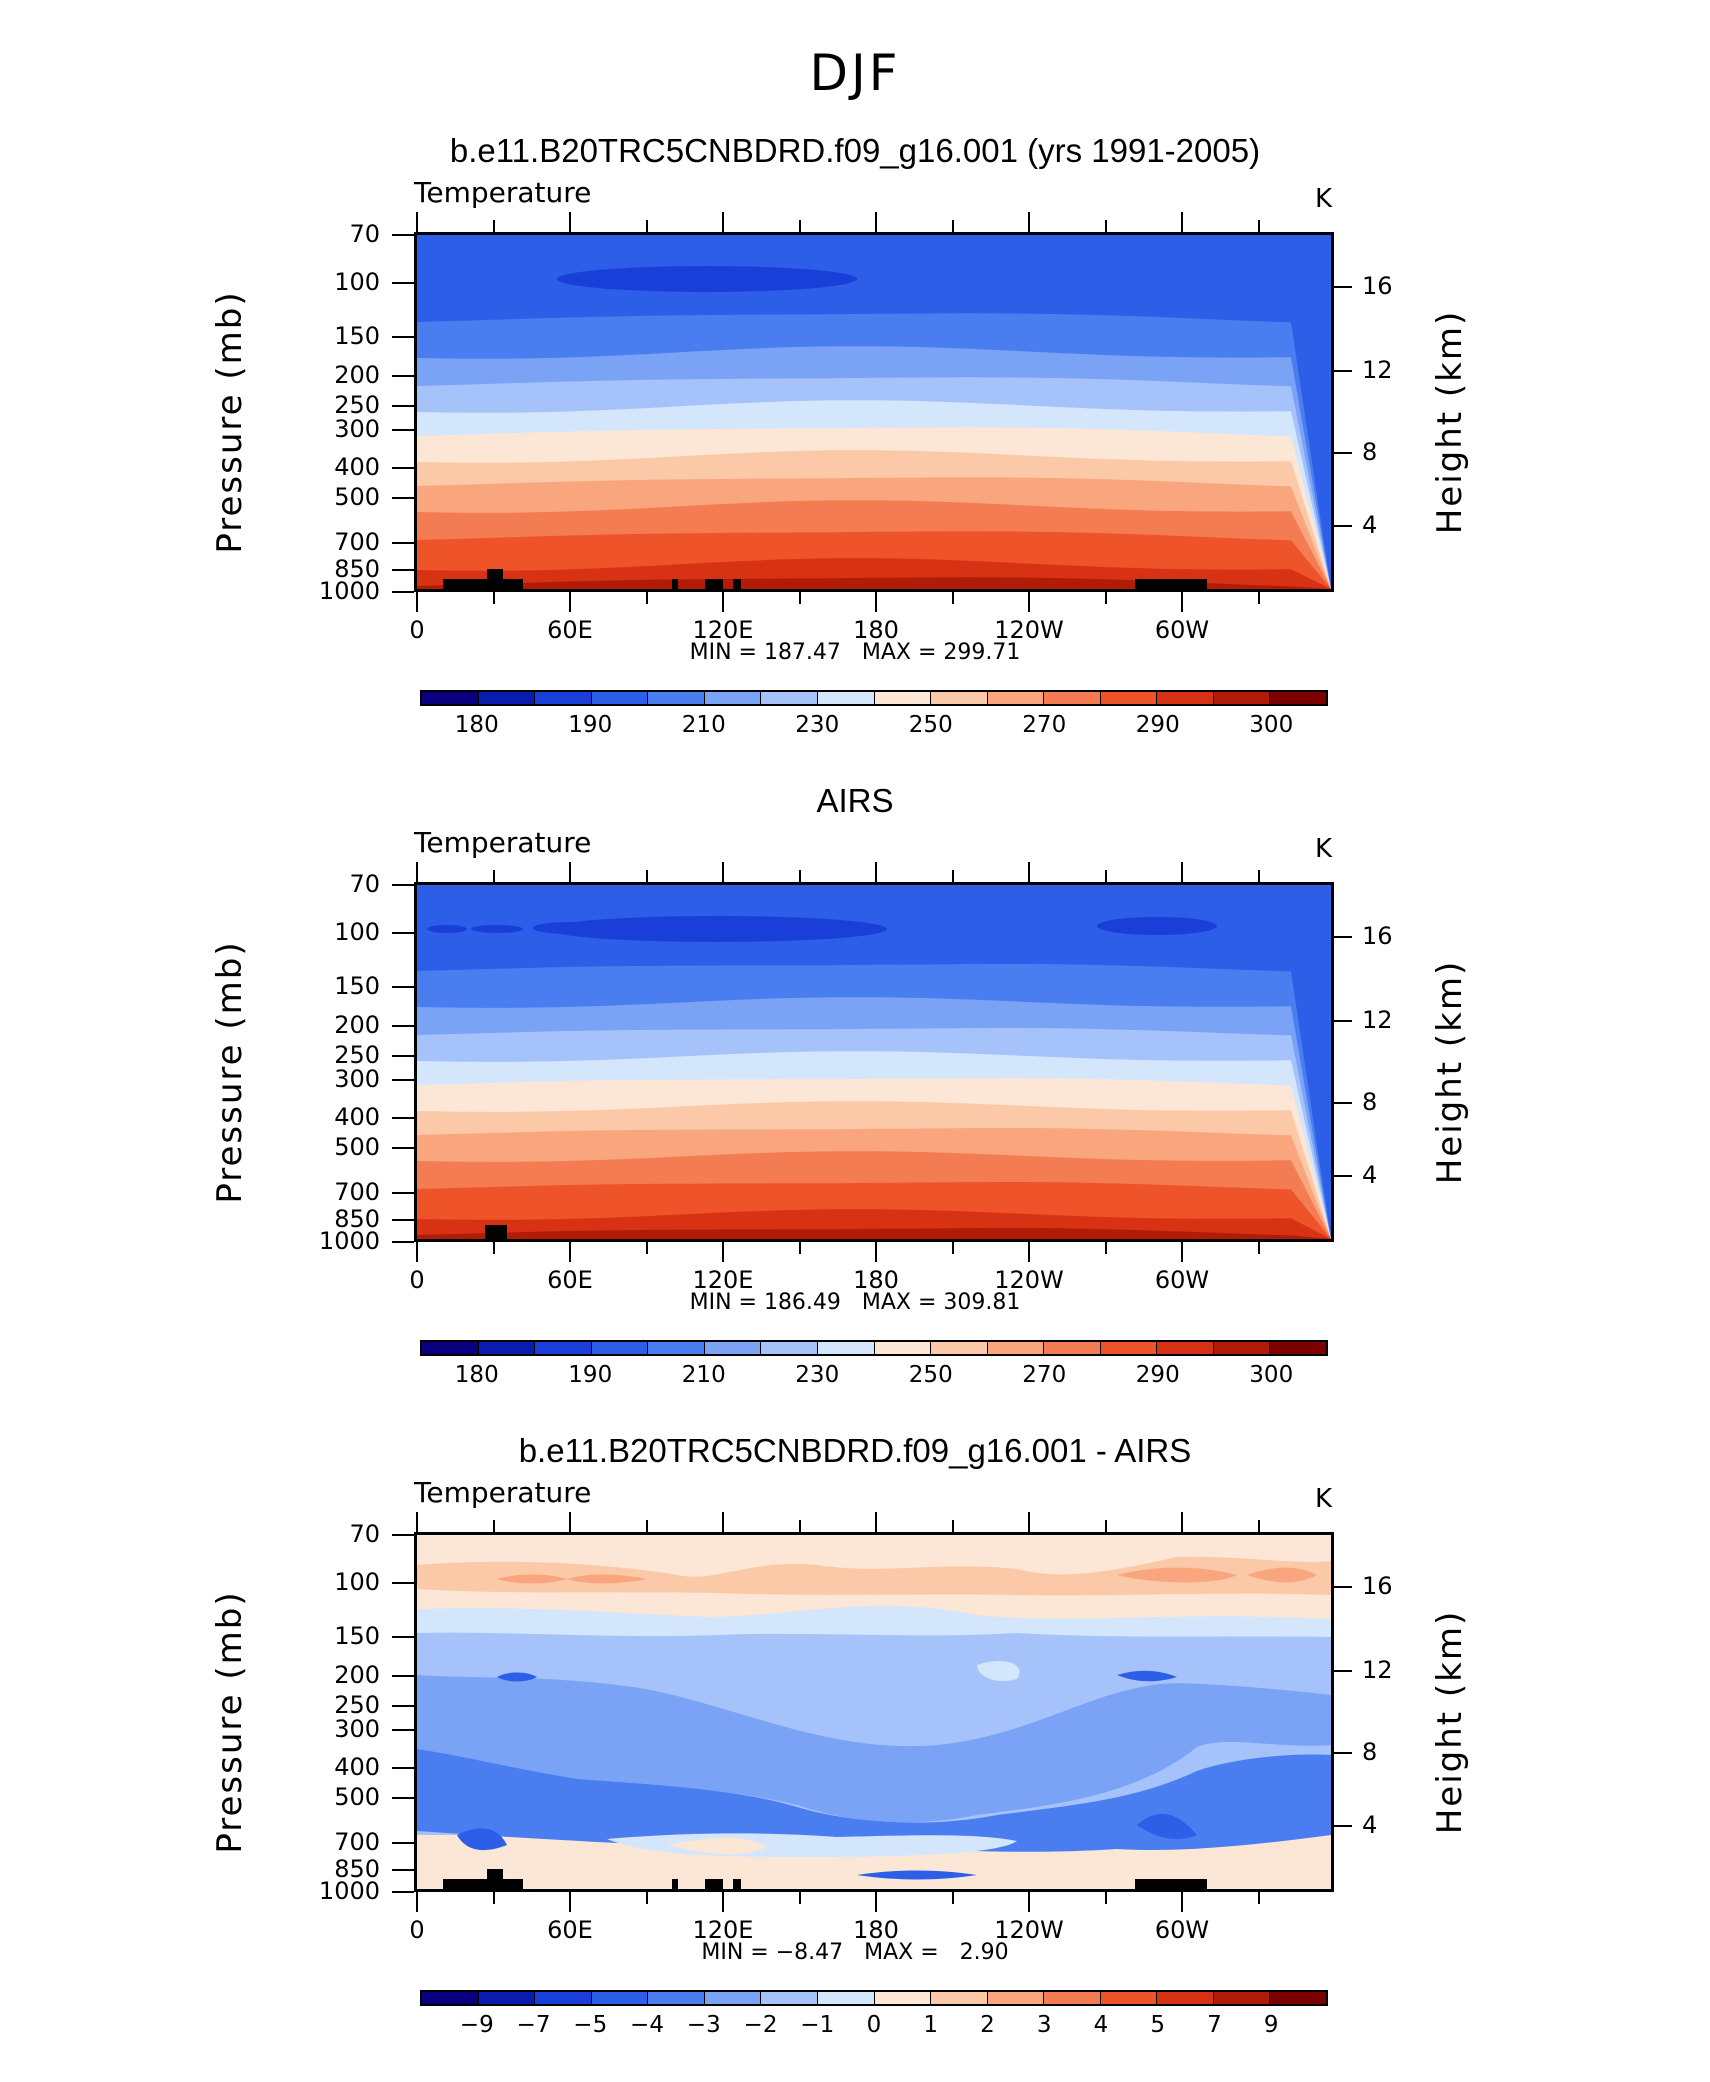 Image resolution: width=1710 pixels, height=2082 pixels. I want to click on pressure-tick-label: 200, so click(357, 375).